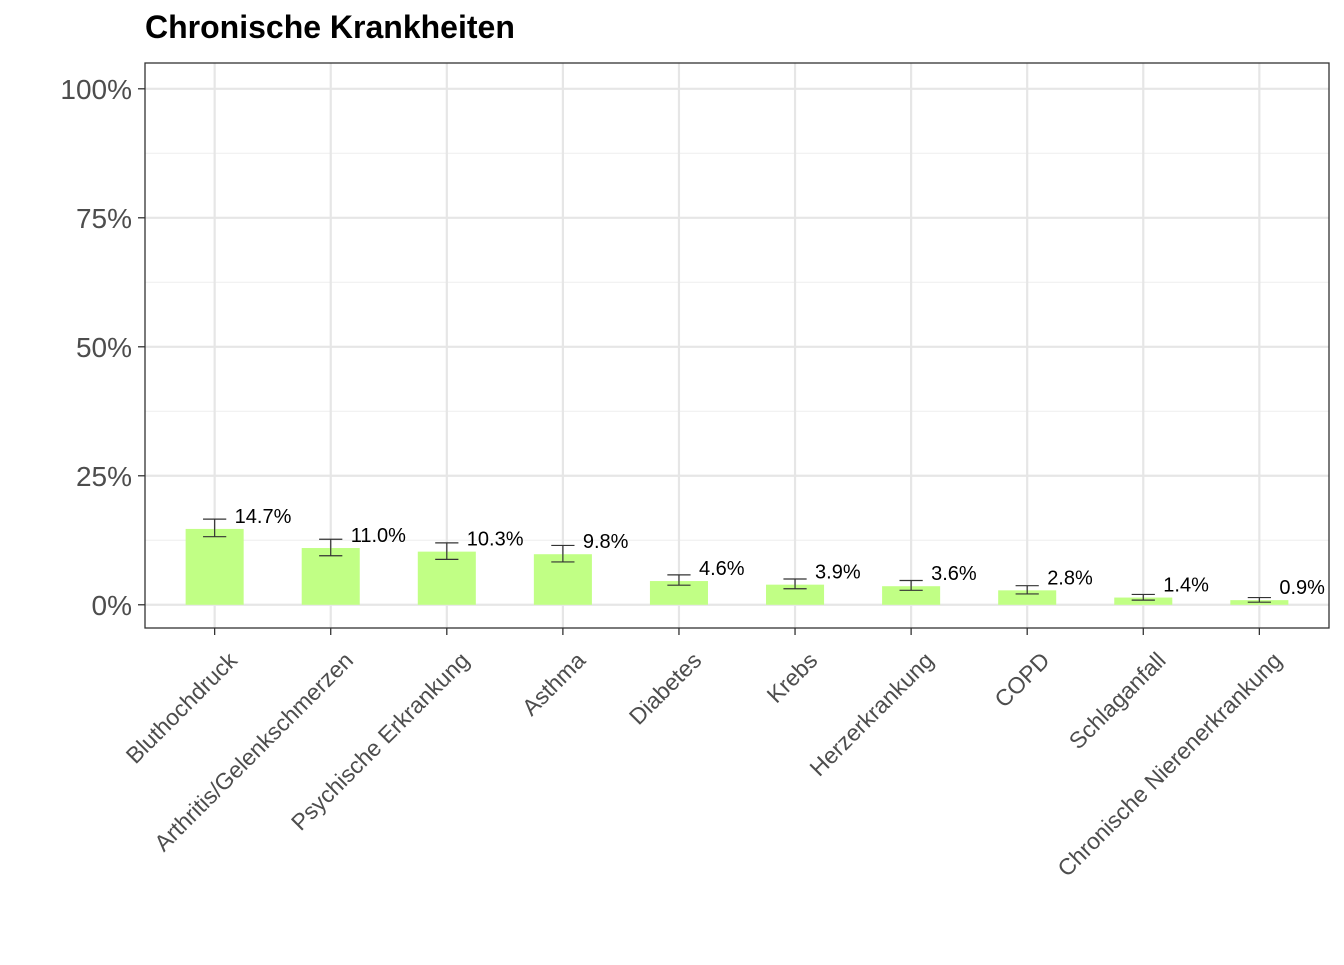 This screenshot has width=1344, height=965. I want to click on x-tick-label: Schlaganfall, so click(1117, 700).